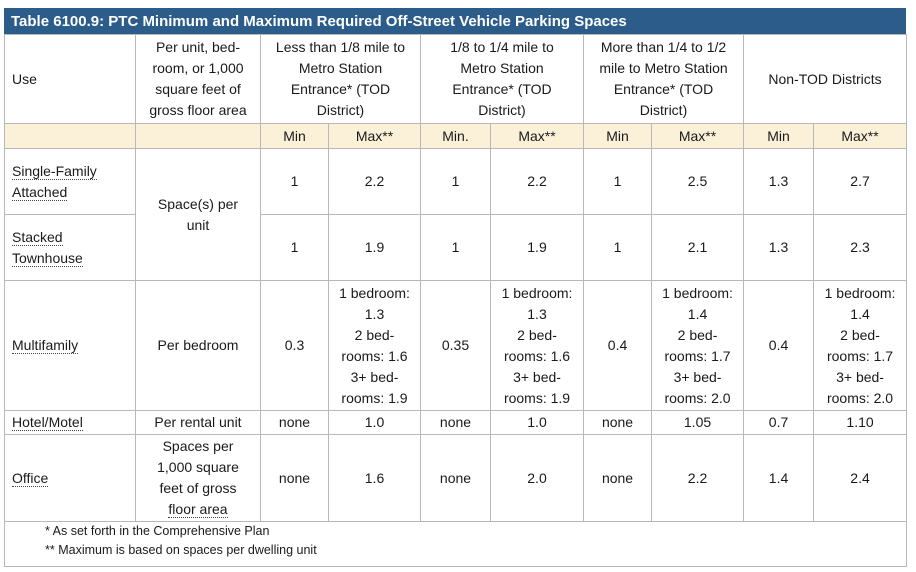 The height and width of the screenshot is (572, 916). I want to click on value-cell: 0.3, so click(294, 345).